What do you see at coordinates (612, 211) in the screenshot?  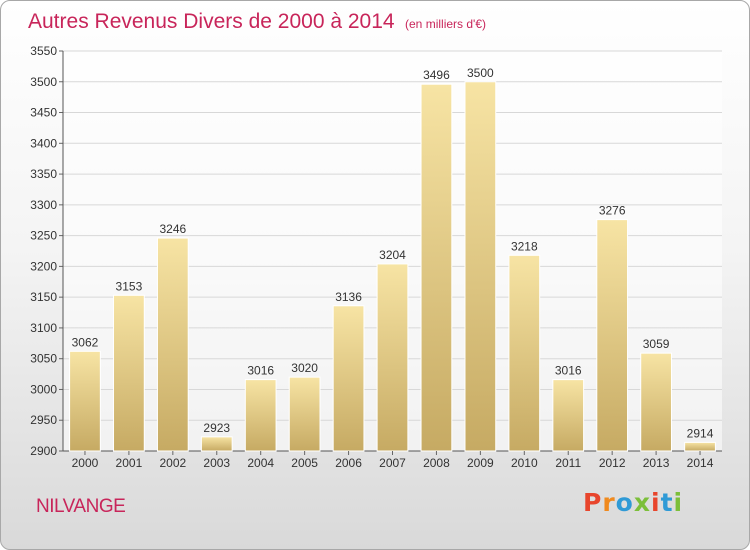 I see `data-label: 3276` at bounding box center [612, 211].